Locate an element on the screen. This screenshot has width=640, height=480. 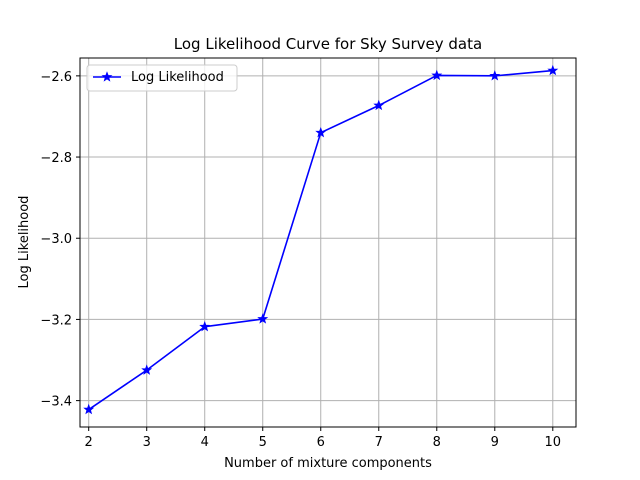
x-axis-ticks: 2 3 4 5 6 7 8 9 10 is located at coordinates (323, 438).